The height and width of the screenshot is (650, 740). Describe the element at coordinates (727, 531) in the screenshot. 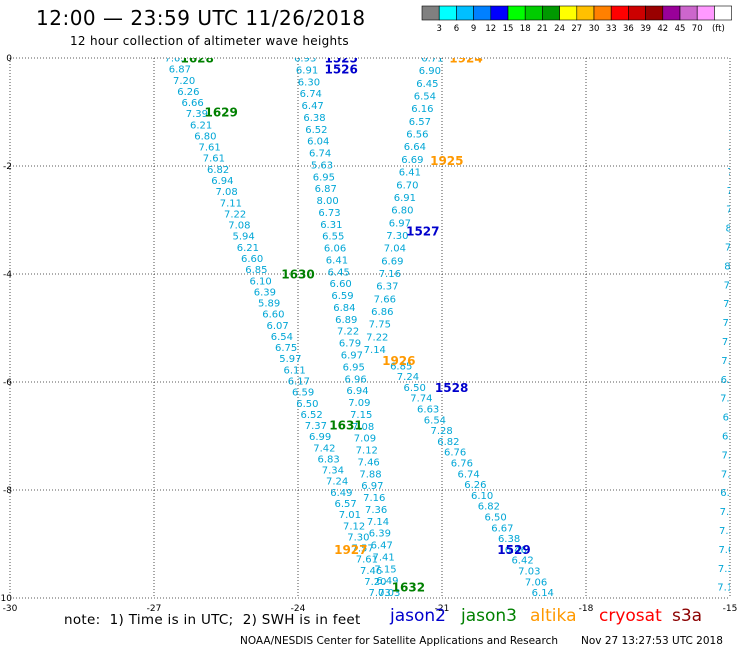

I see `wave-height-value: 7.3` at that location.